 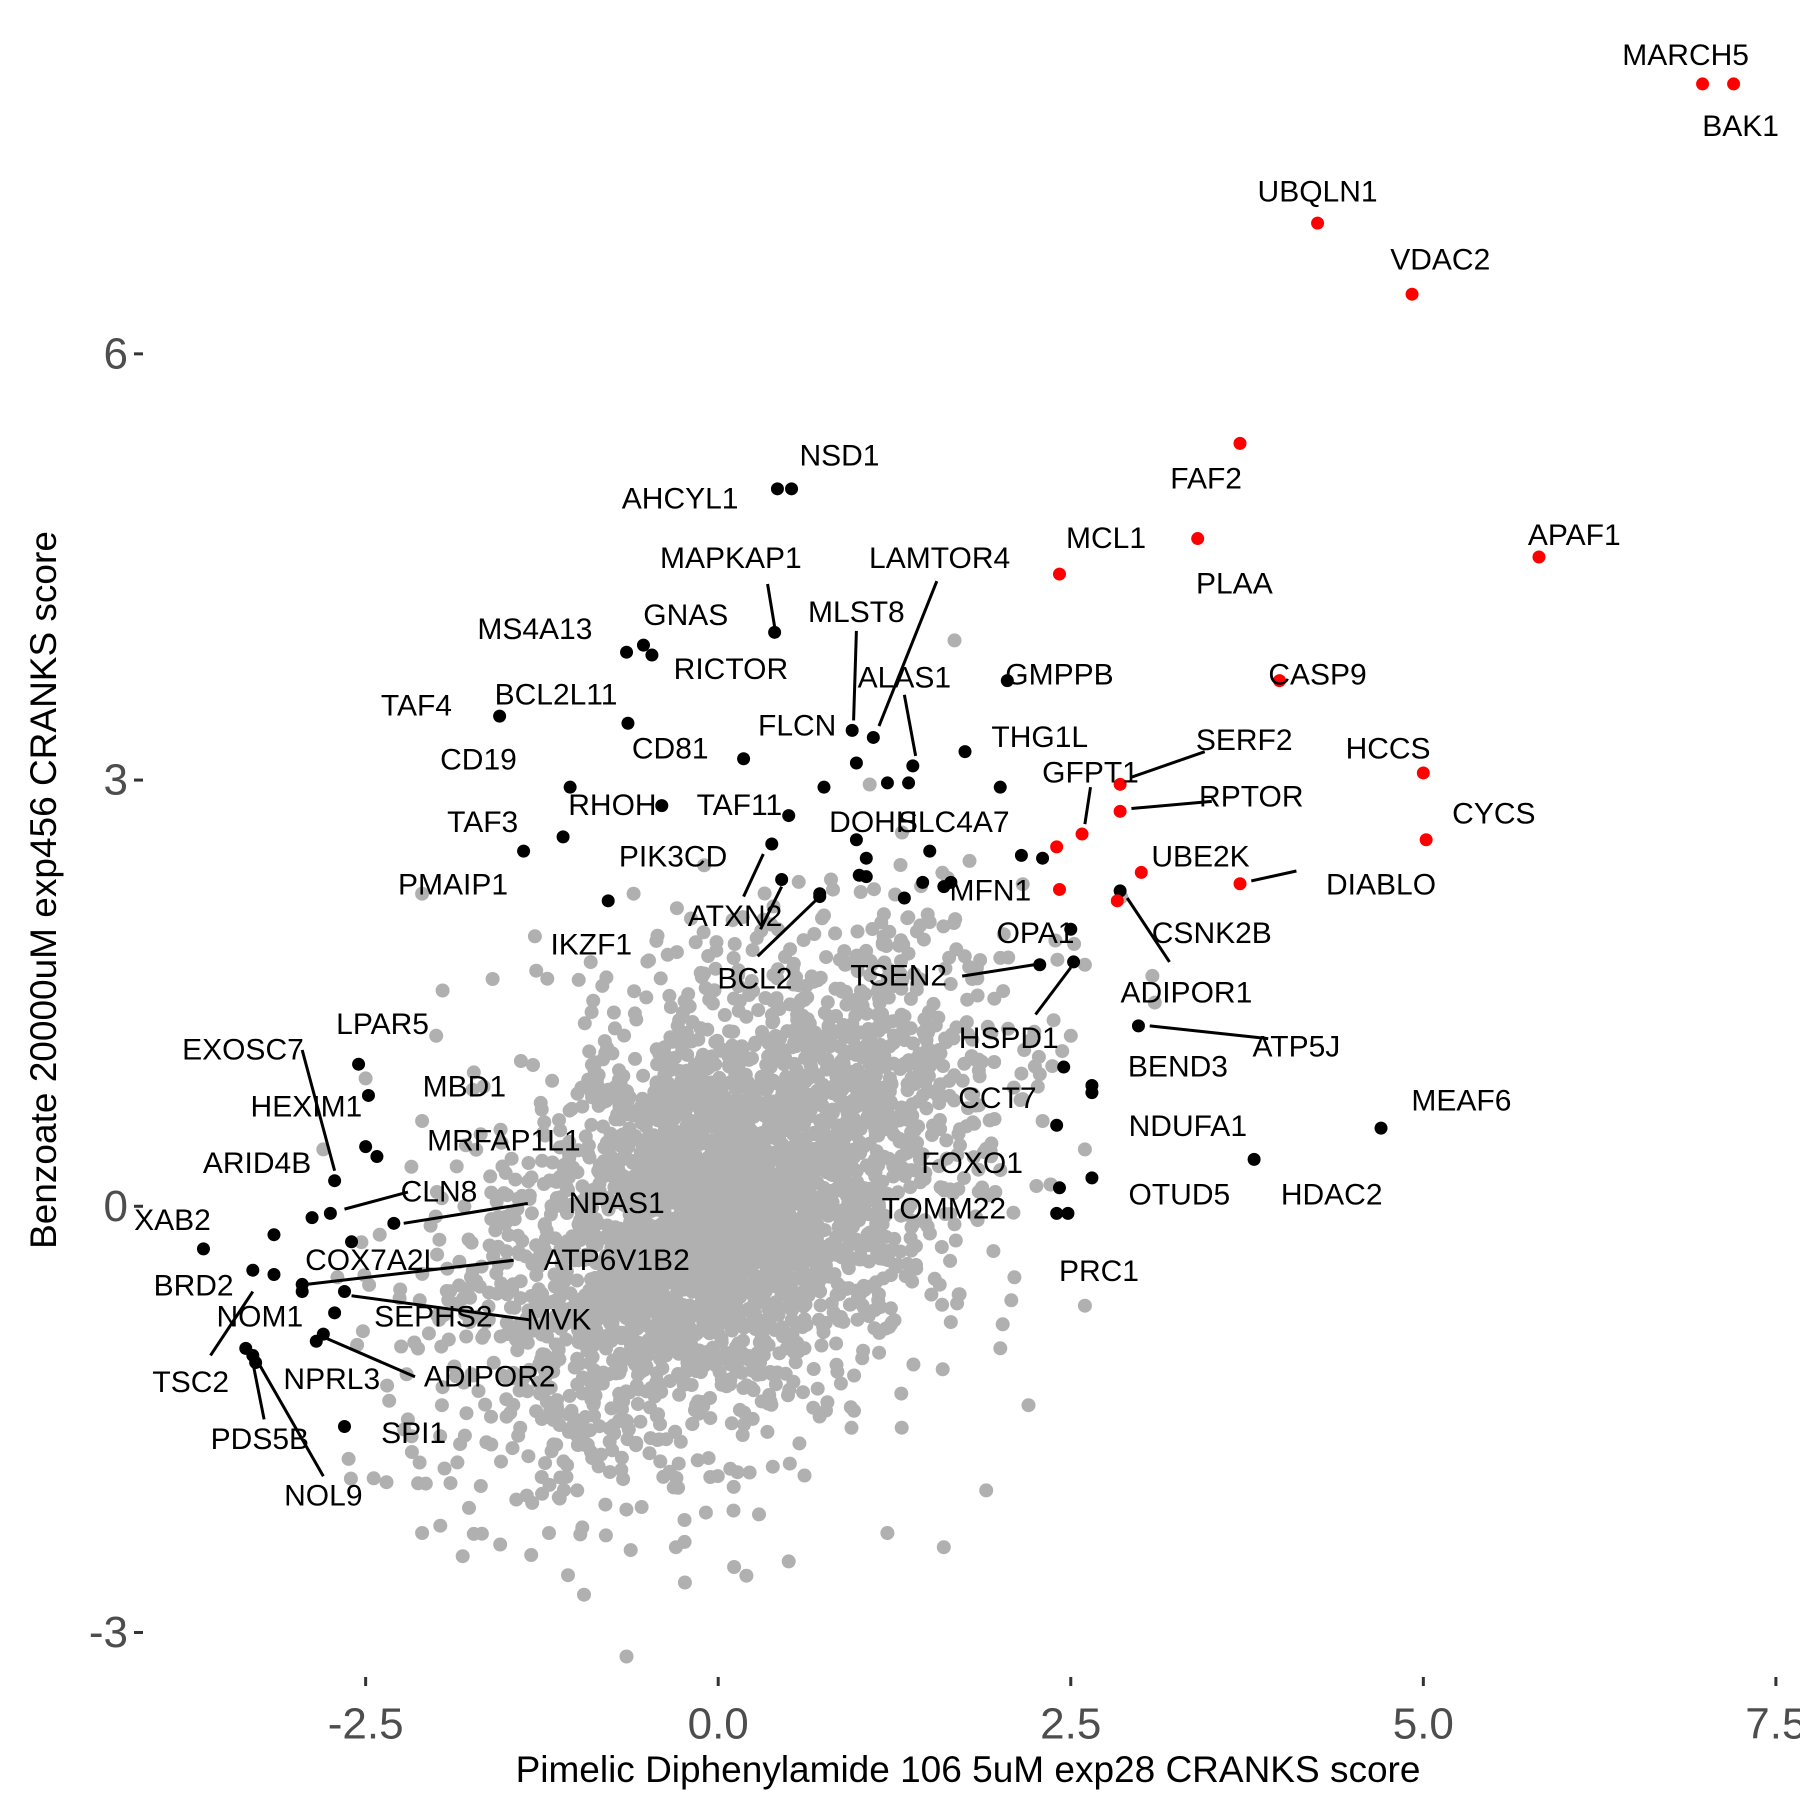 I want to click on point-flcn, so click(x=852, y=730).